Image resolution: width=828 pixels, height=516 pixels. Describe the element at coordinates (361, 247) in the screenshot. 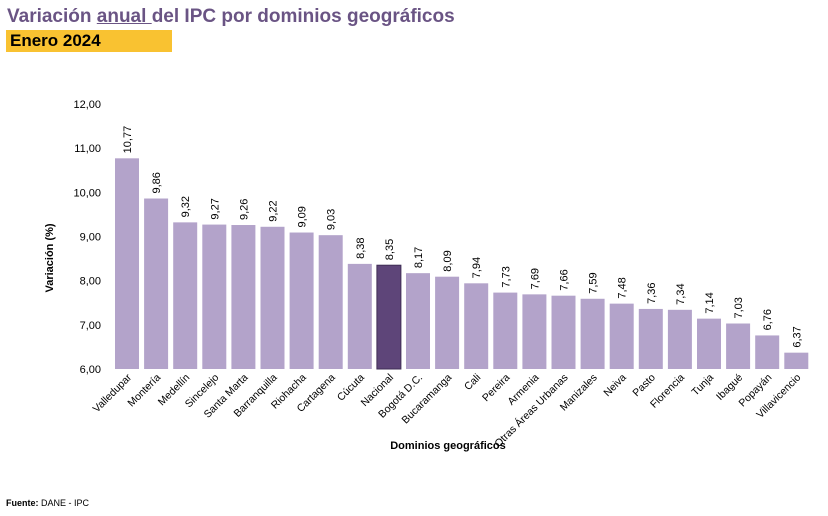

I see `bar-value-label: 8,38` at that location.